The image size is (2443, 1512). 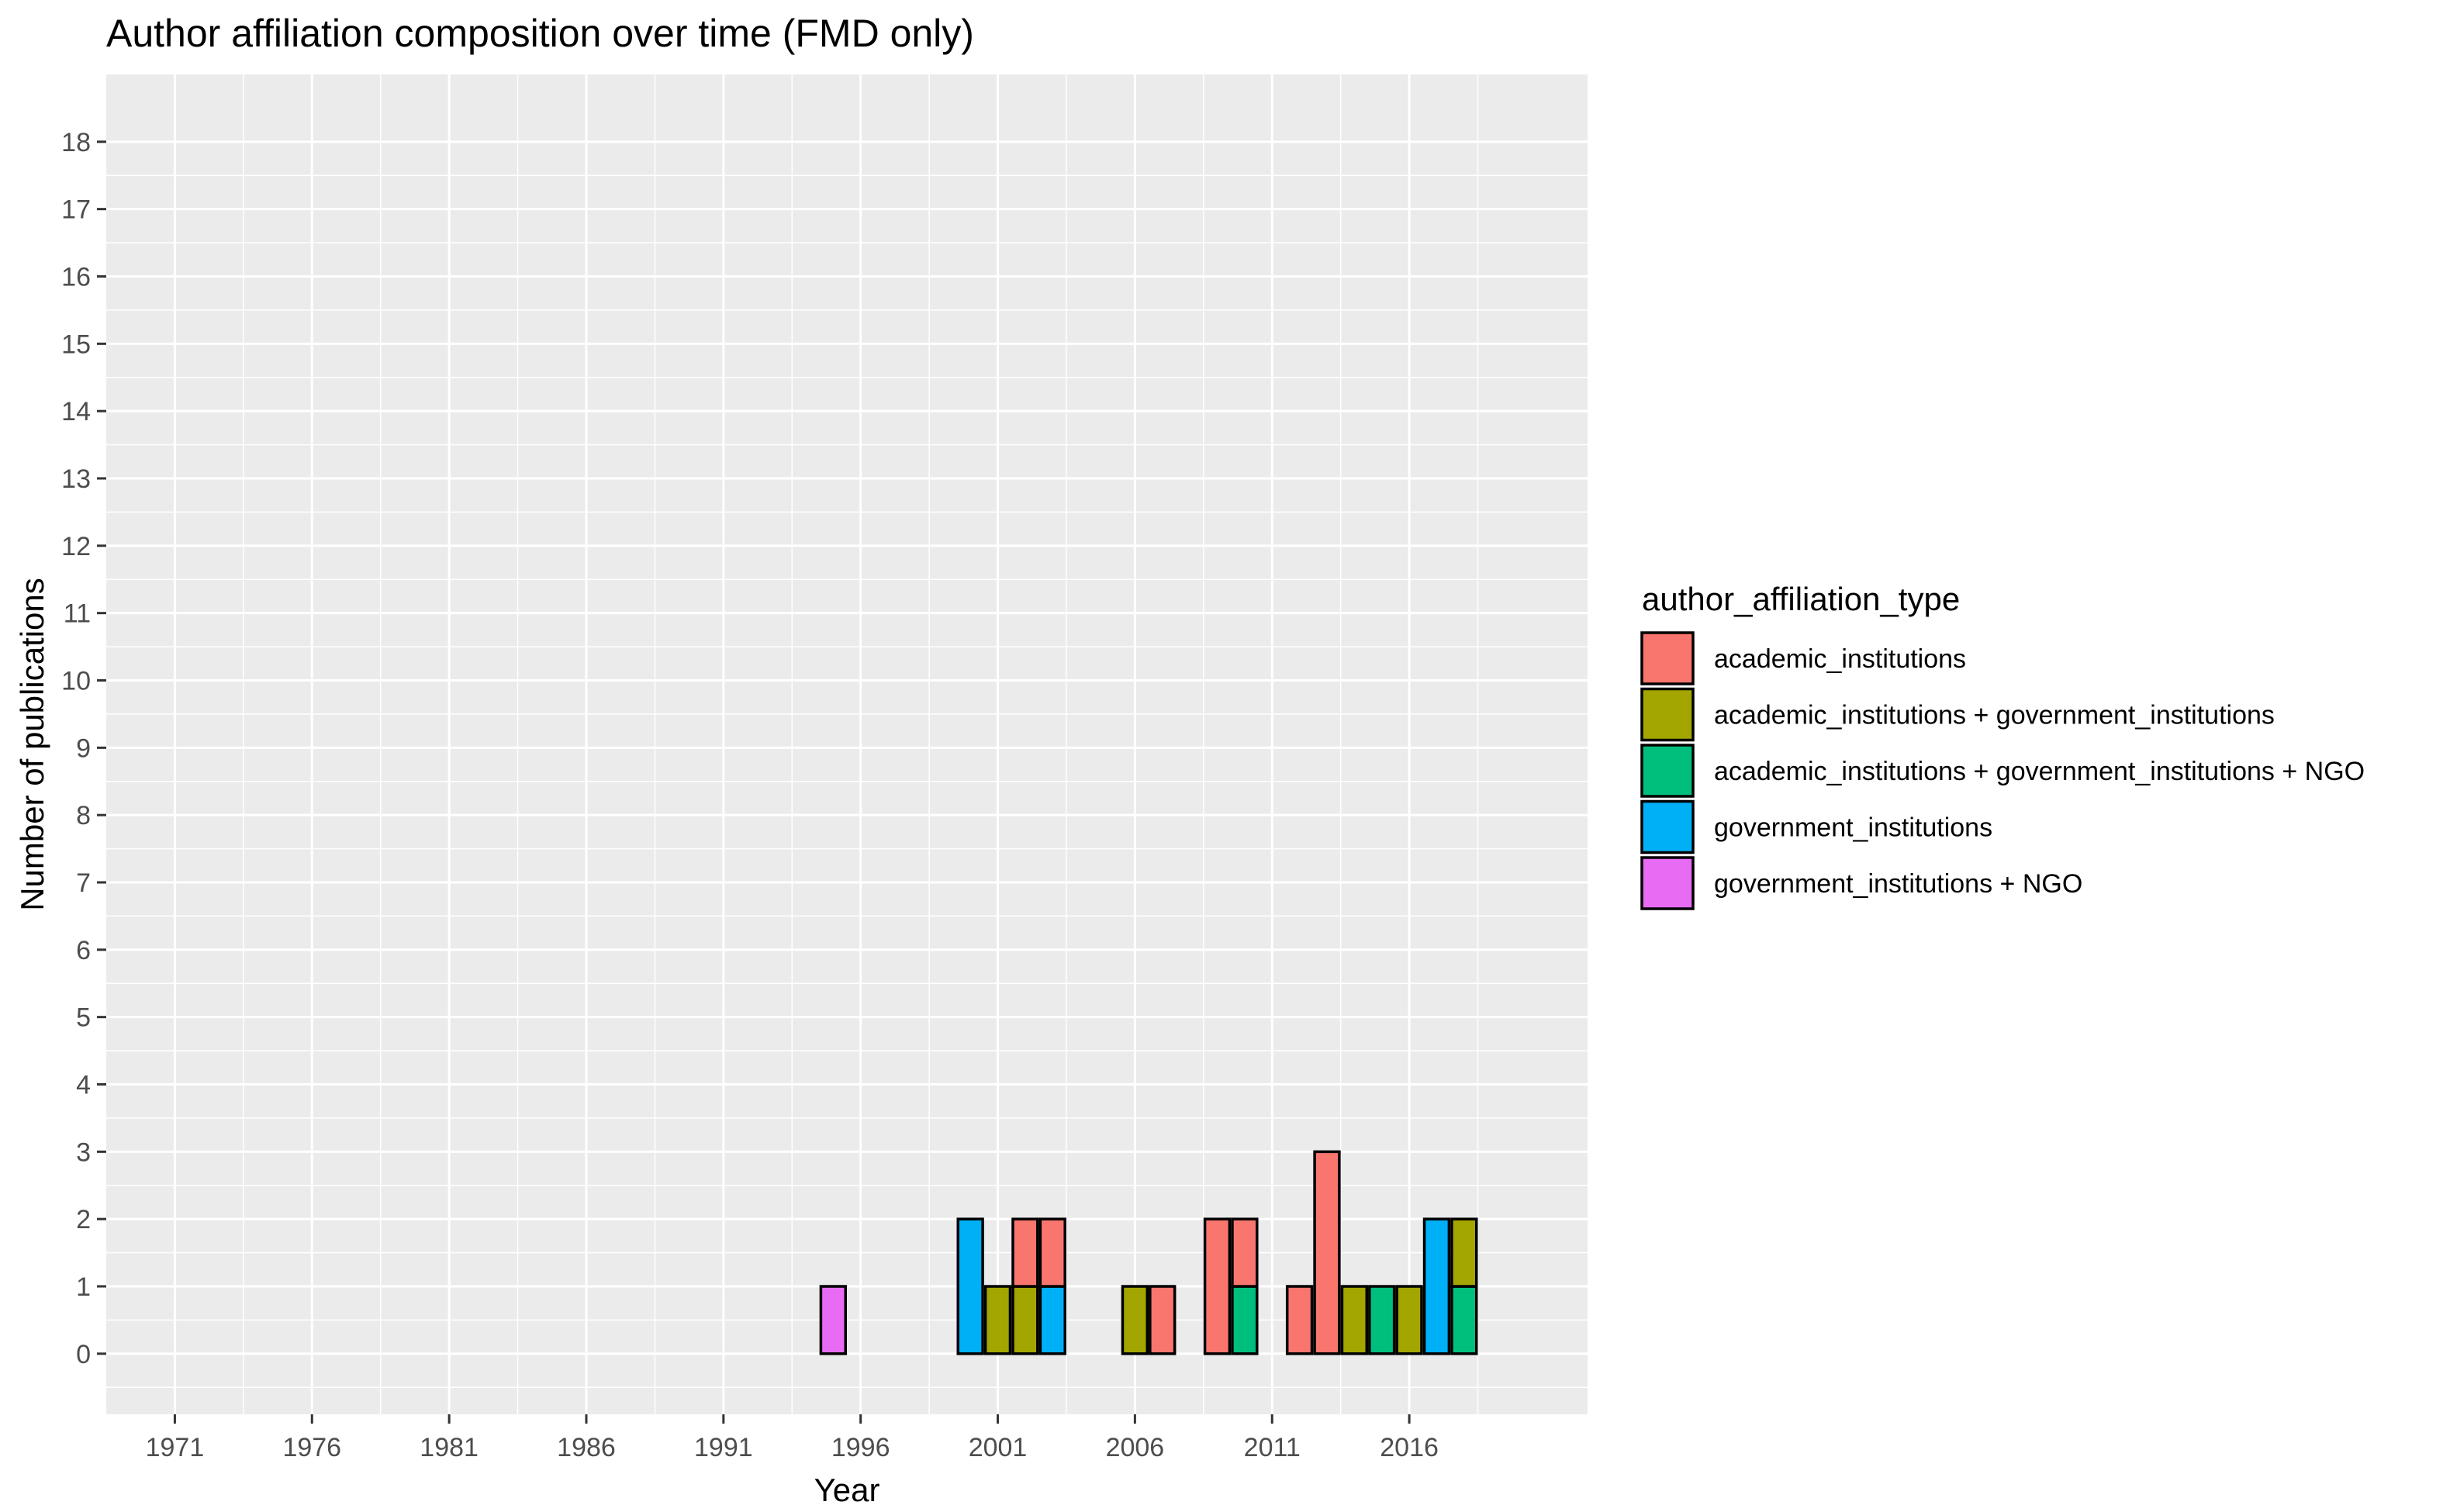 I want to click on y-tick-label-14: 14, so click(x=76, y=411).